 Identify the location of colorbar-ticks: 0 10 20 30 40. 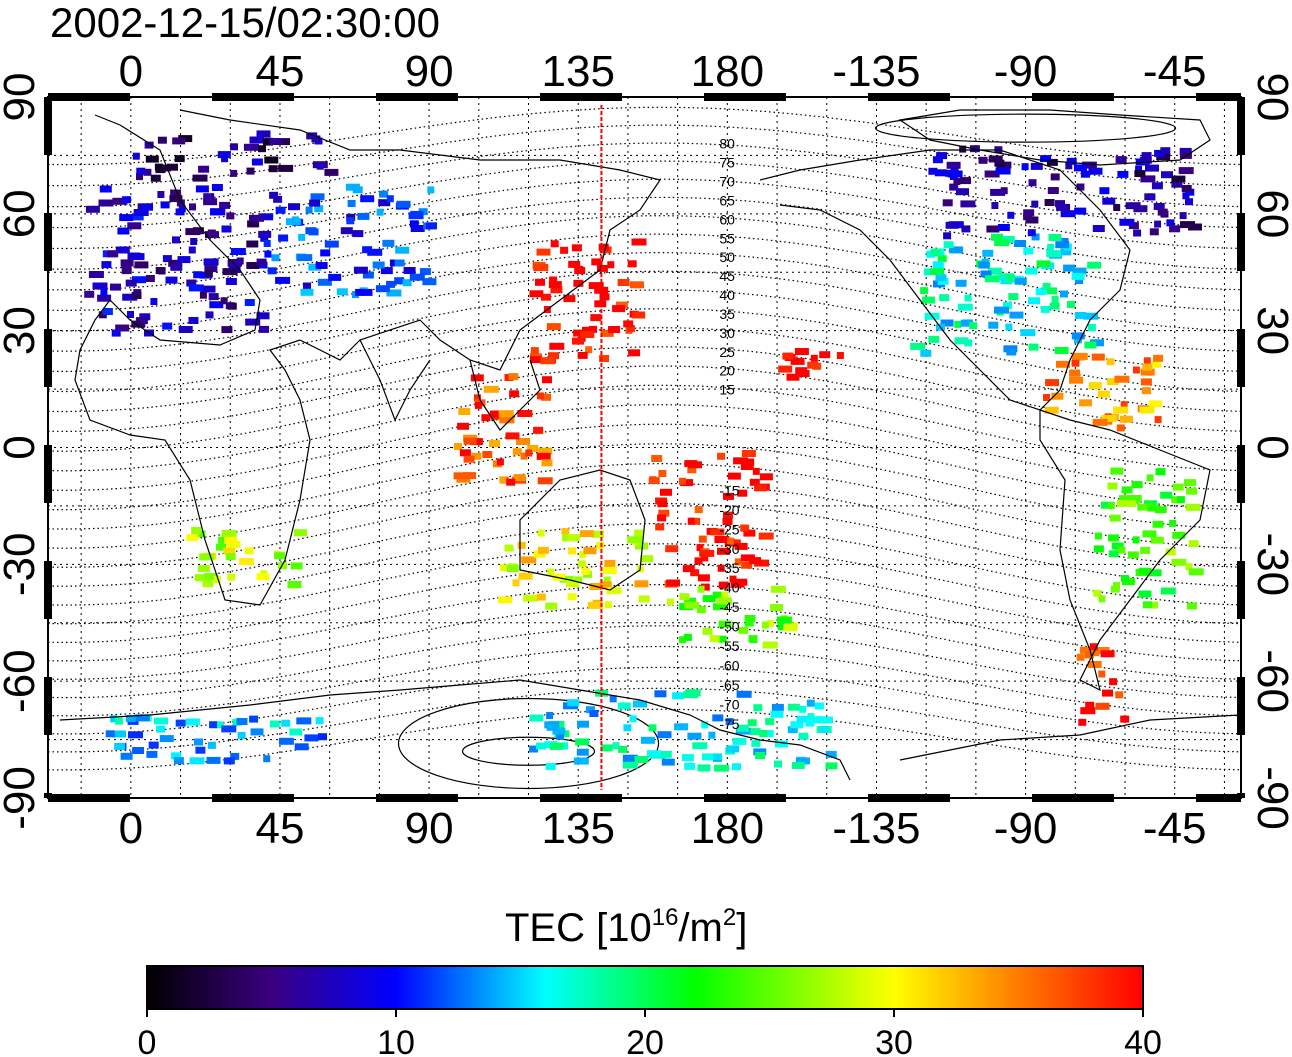
(650, 1033).